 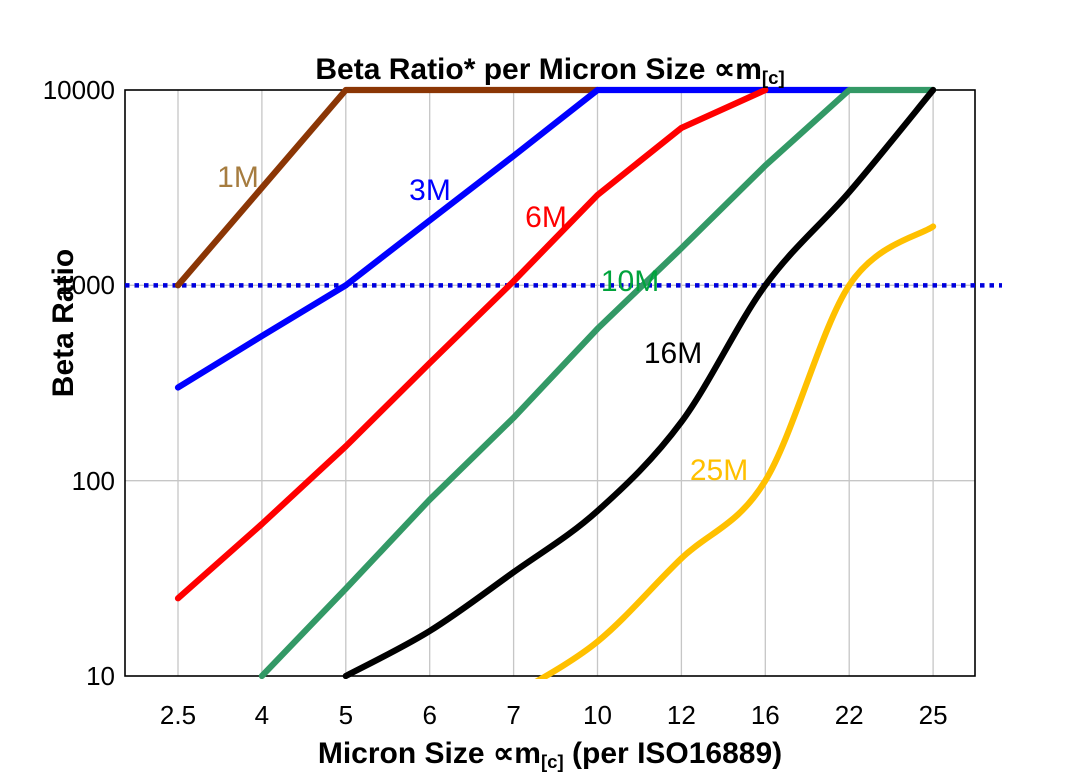 What do you see at coordinates (78, 90) in the screenshot?
I see `y-tick-label-10000: 10000` at bounding box center [78, 90].